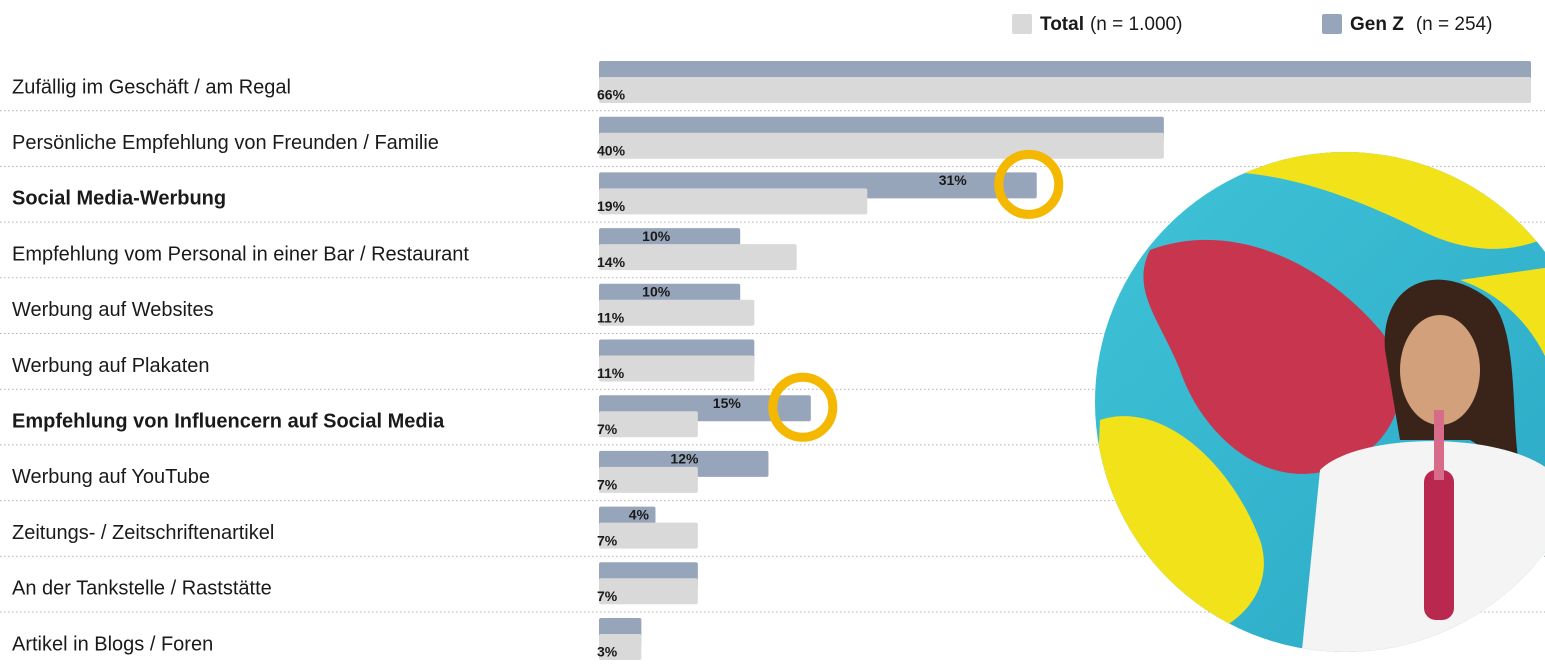 This screenshot has width=1545, height=666. What do you see at coordinates (142, 589) in the screenshot?
I see `category-label: An der Tankstelle / Raststätte` at bounding box center [142, 589].